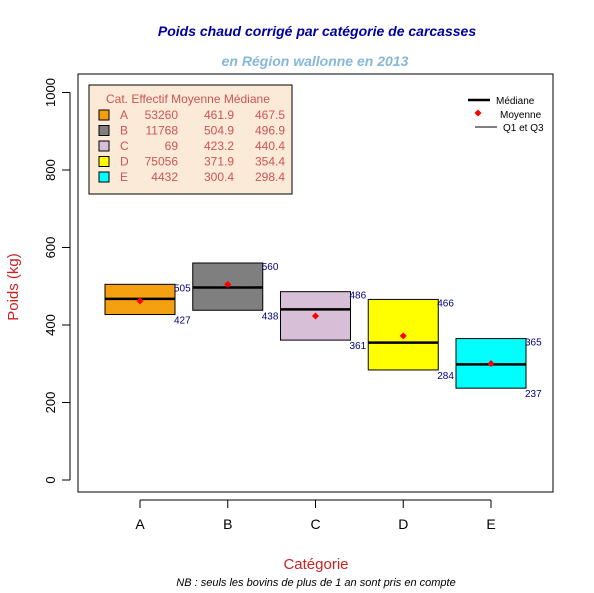  What do you see at coordinates (270, 146) in the screenshot?
I see `table-median: 440.4` at bounding box center [270, 146].